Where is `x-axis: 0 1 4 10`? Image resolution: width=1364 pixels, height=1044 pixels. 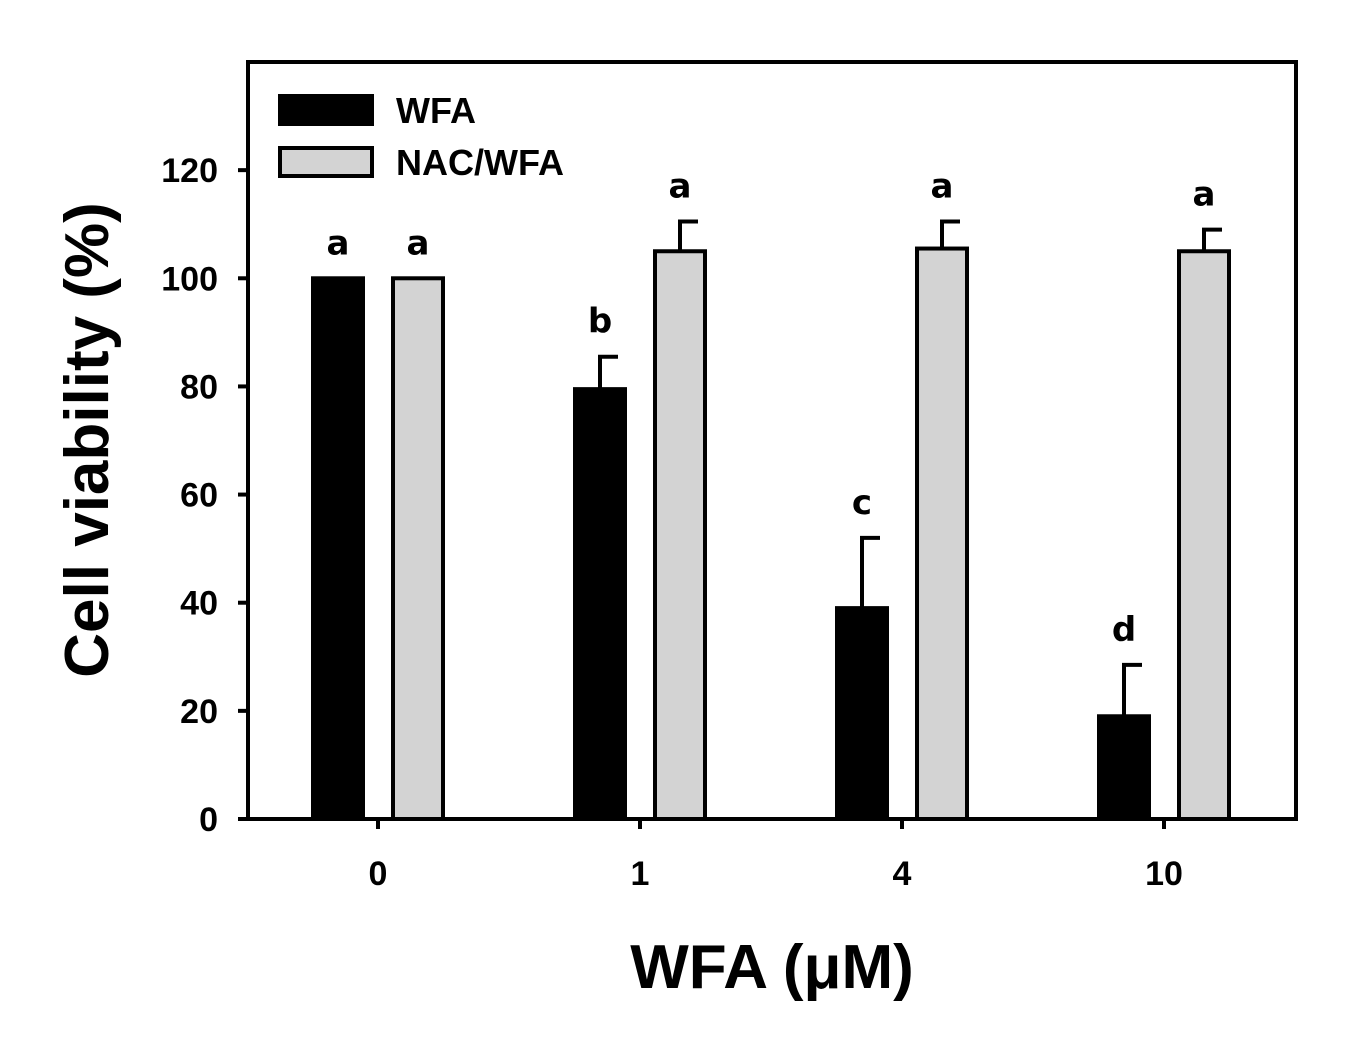 x-axis: 0 1 4 10 is located at coordinates (776, 856).